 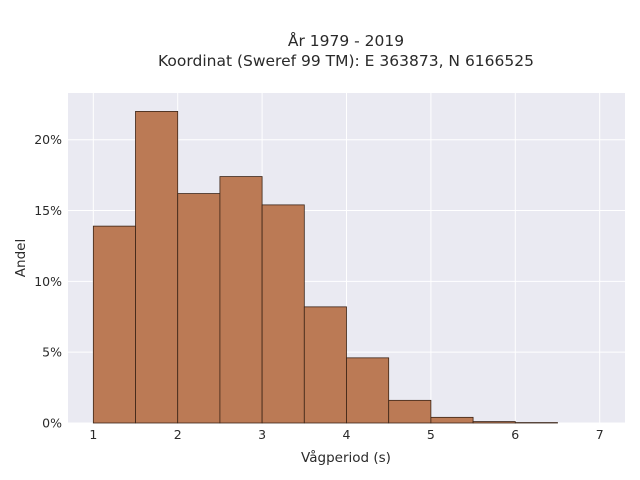 I want to click on chart-title: År 1979 - 2019, so click(x=346, y=40).